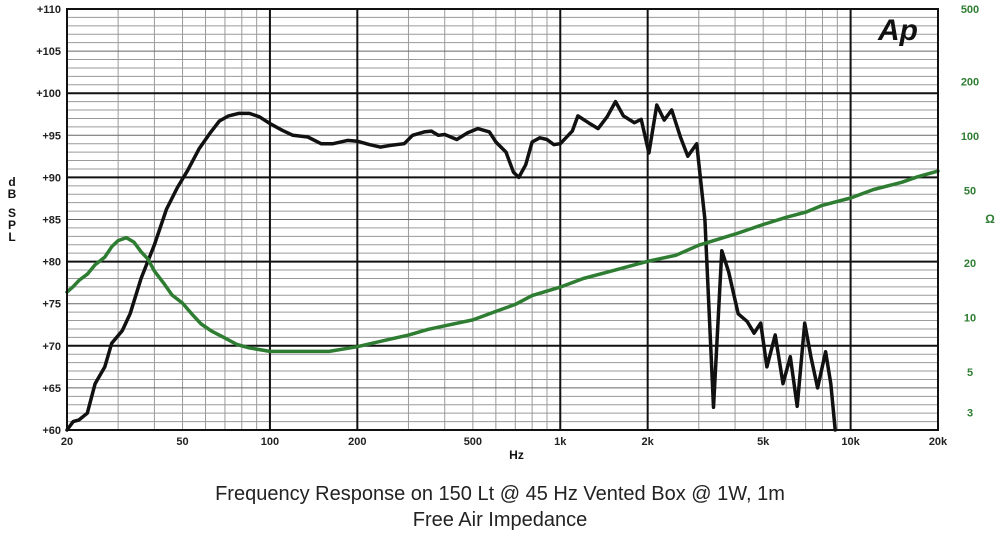 This screenshot has width=1000, height=536. What do you see at coordinates (270, 442) in the screenshot?
I see `frequency-tick-label: 100` at bounding box center [270, 442].